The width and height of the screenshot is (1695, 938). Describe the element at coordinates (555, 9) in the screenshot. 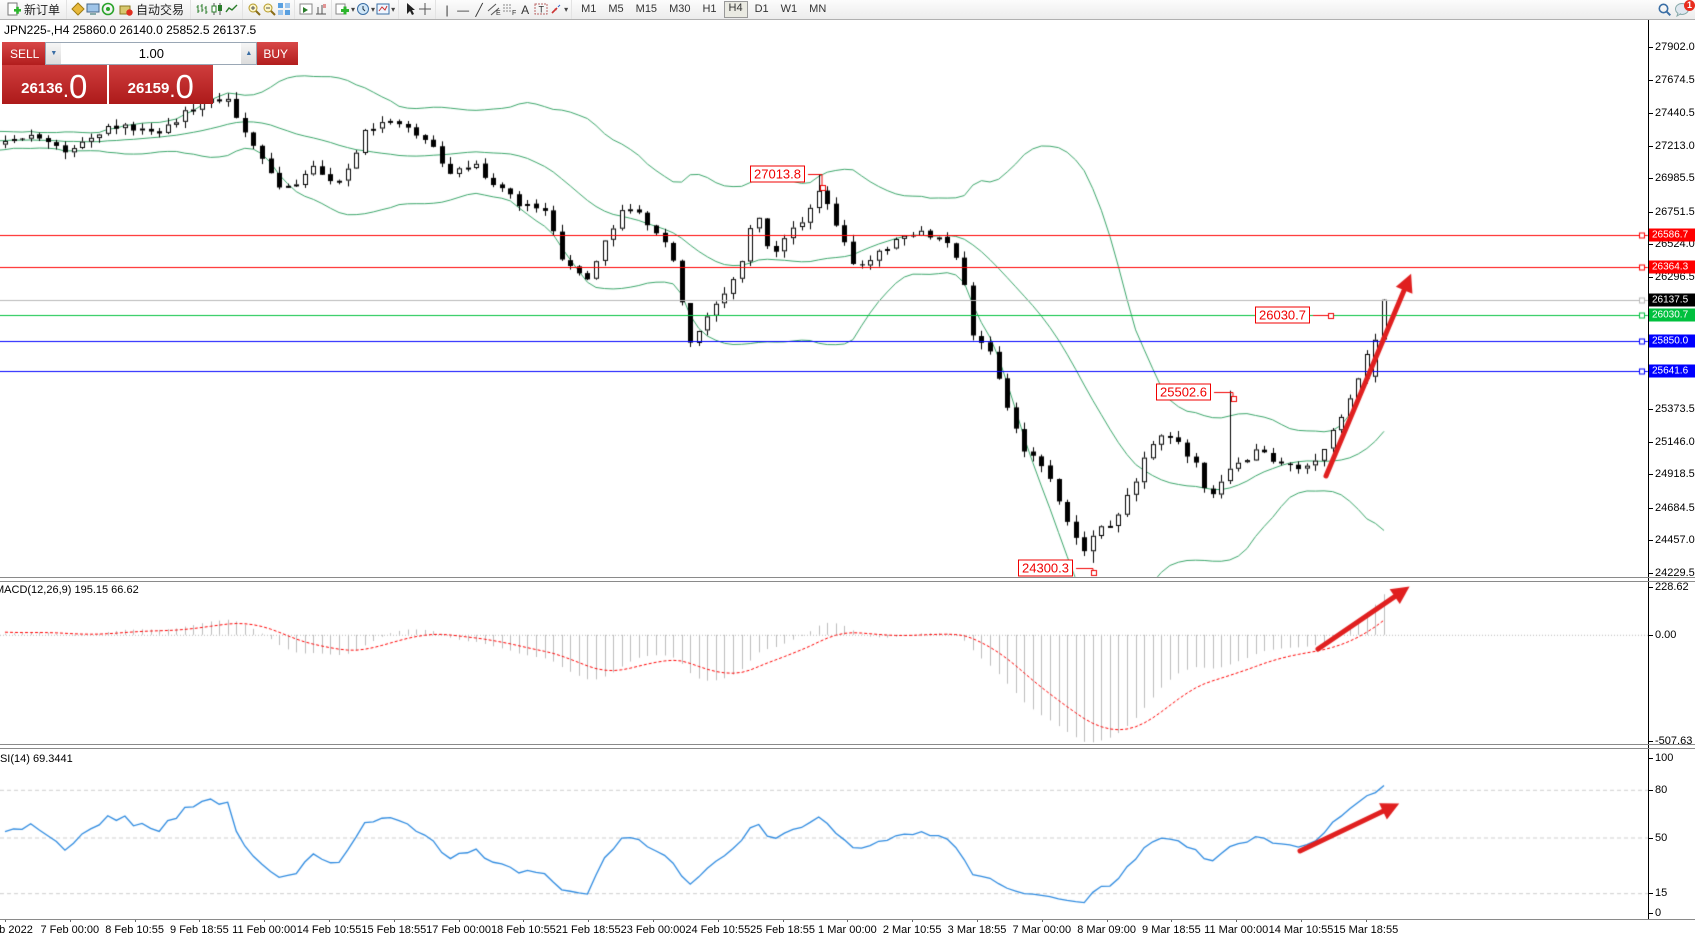

I see `arrows-object-icon` at that location.